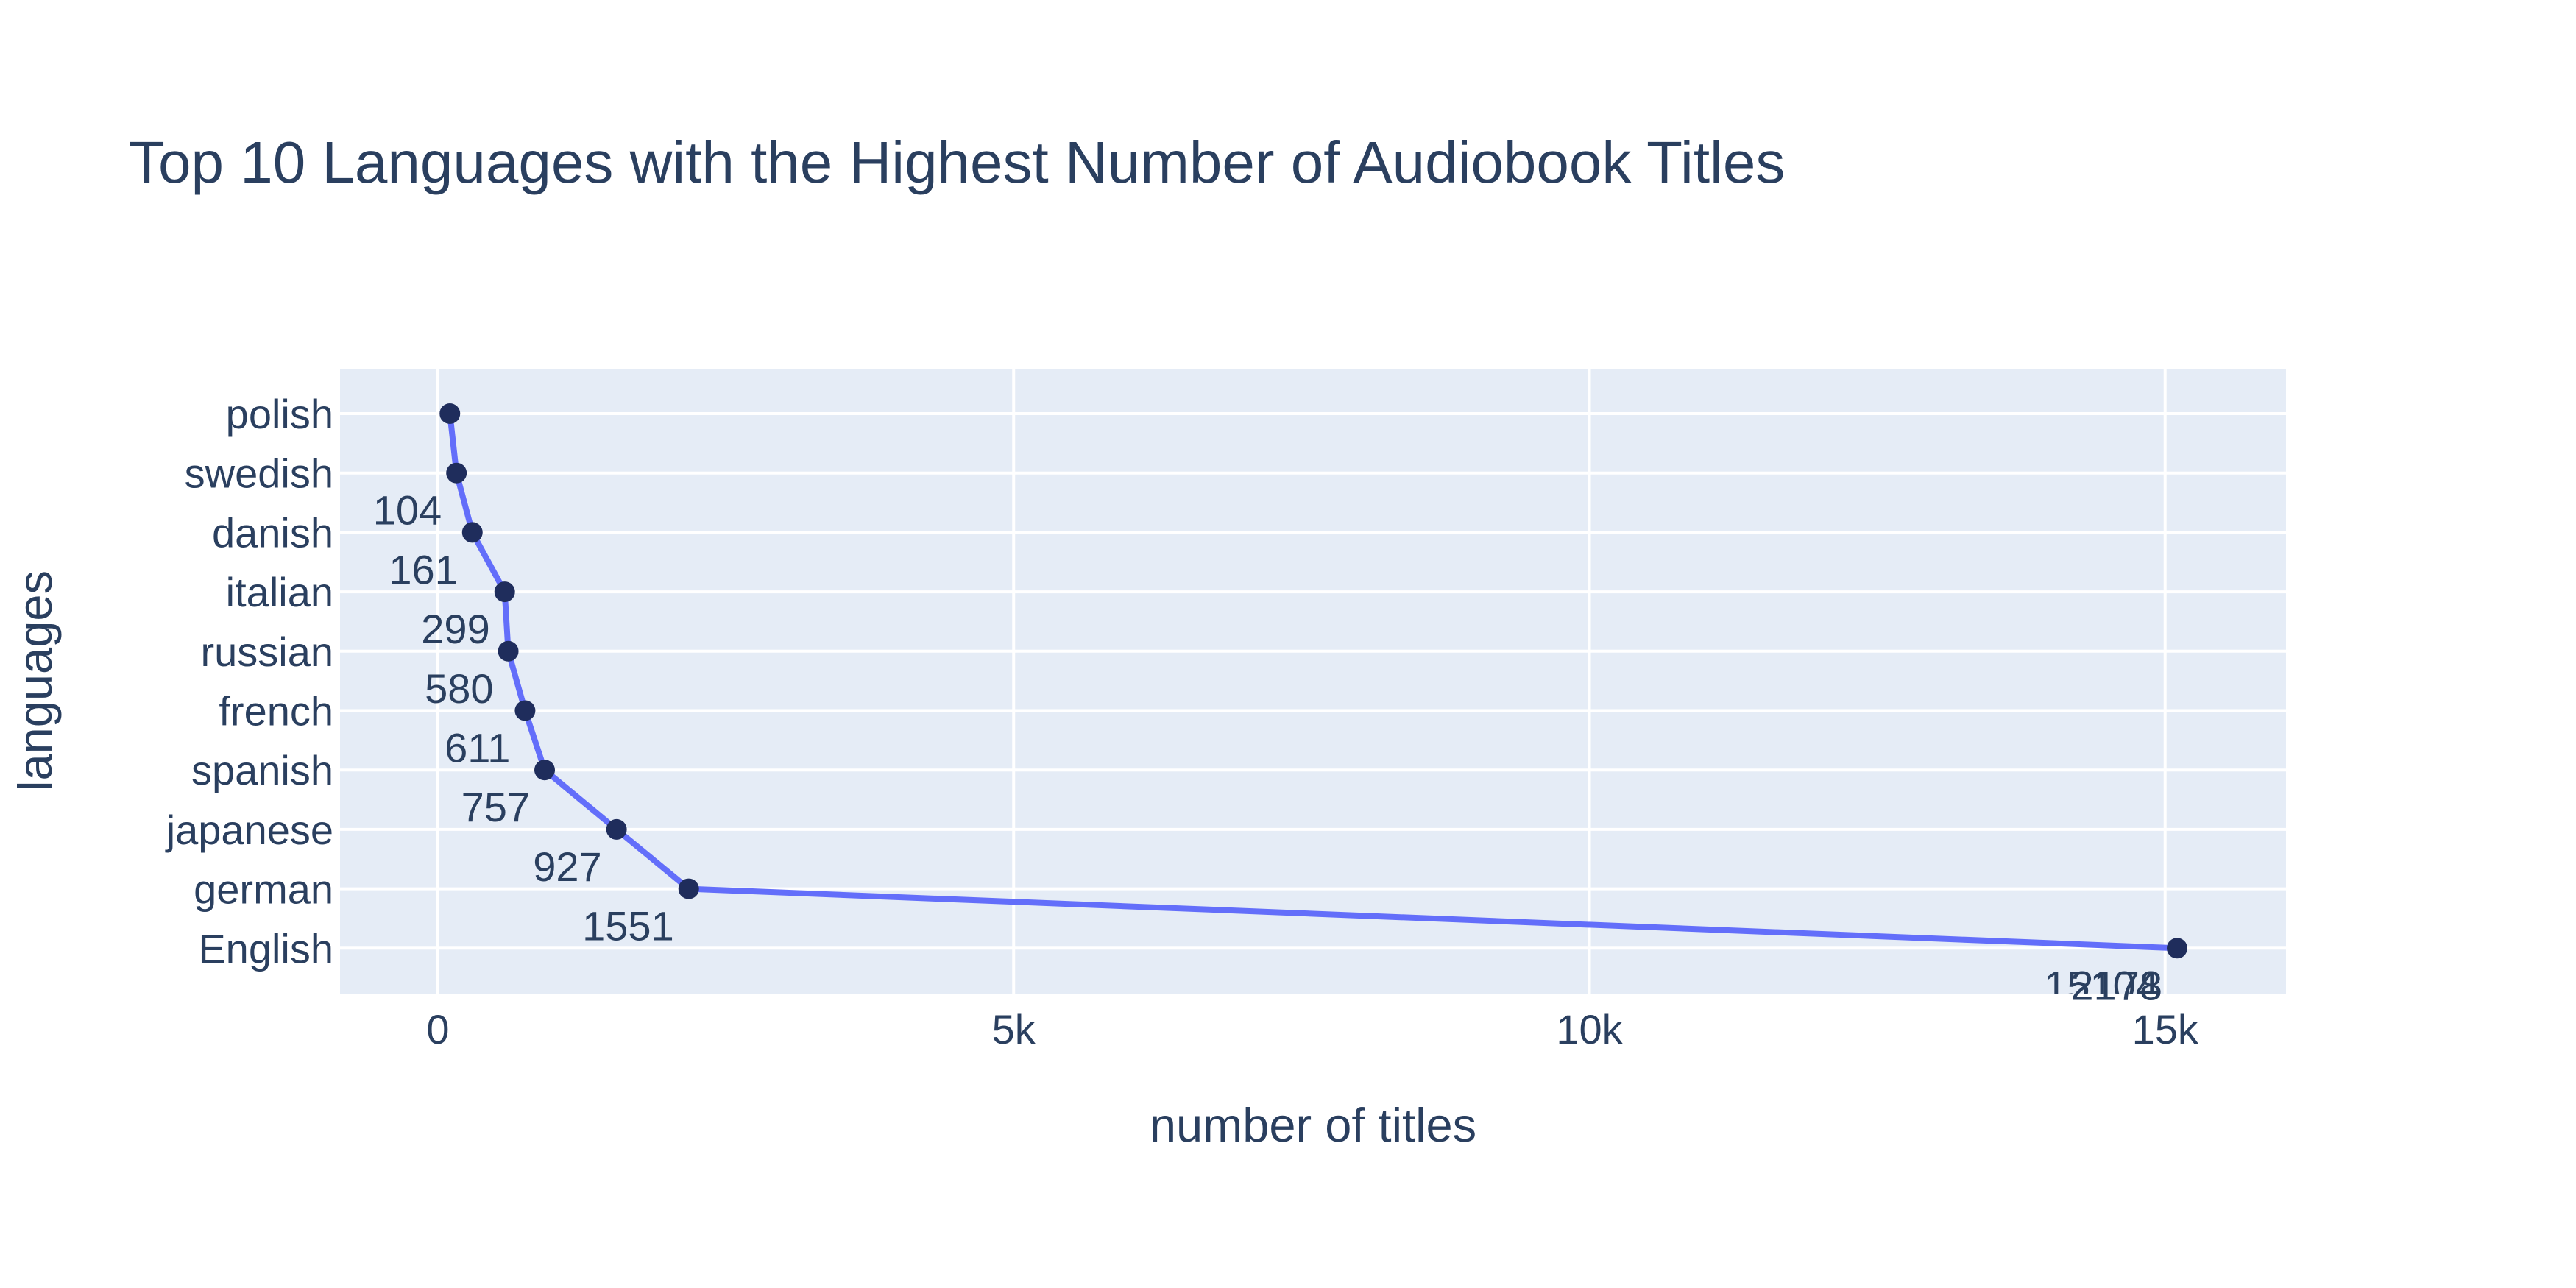 The height and width of the screenshot is (1288, 2576). What do you see at coordinates (265, 948) in the screenshot?
I see `y-tick-label: English` at bounding box center [265, 948].